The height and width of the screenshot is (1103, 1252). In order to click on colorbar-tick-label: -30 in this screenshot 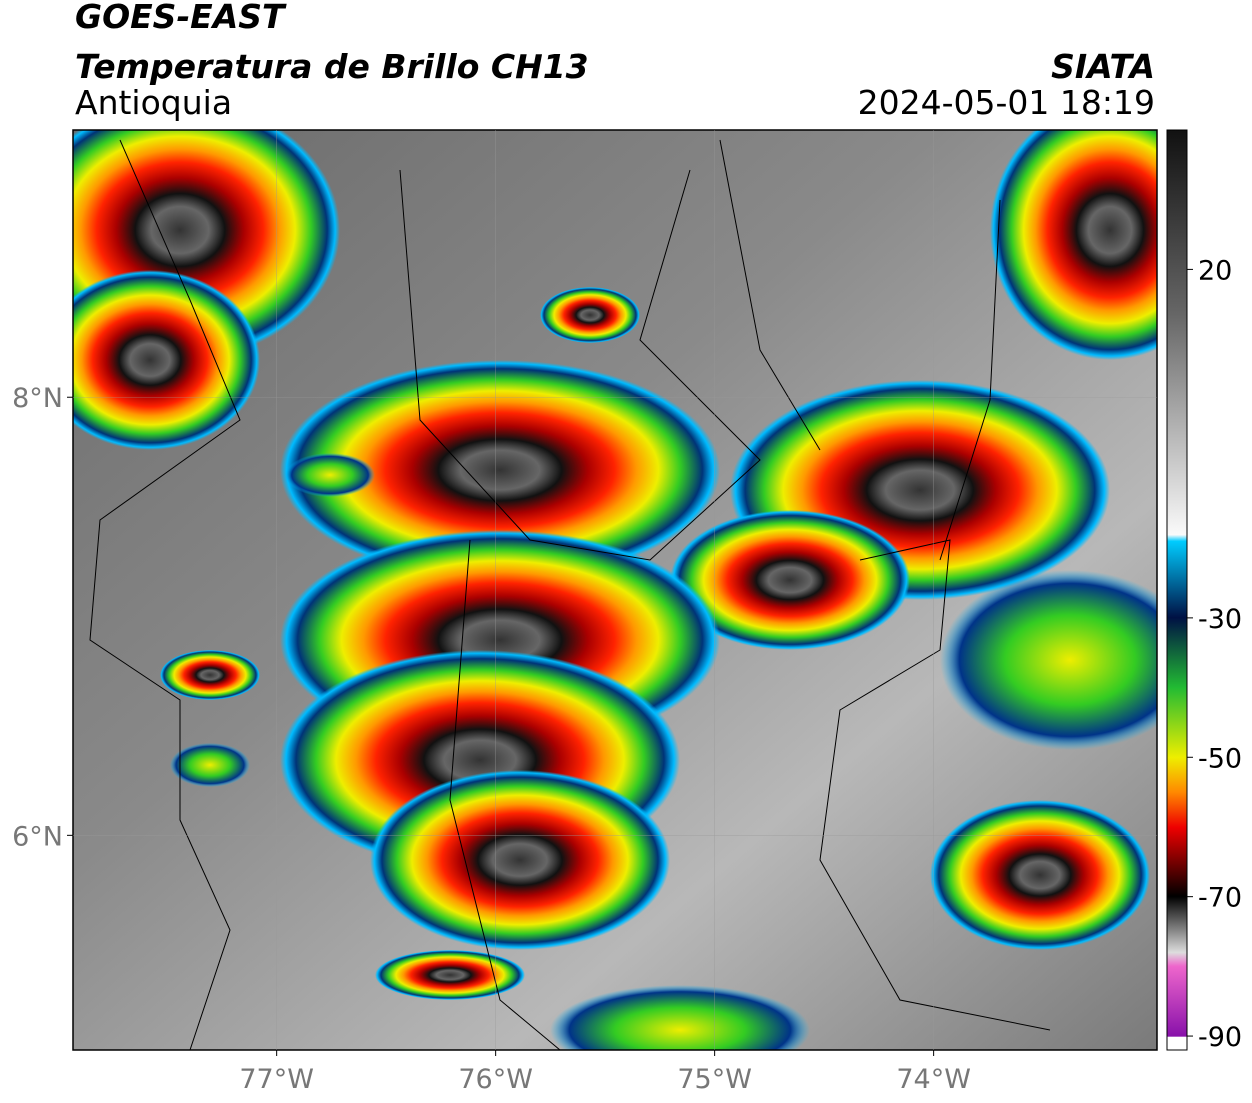, I will do `click(1220, 619)`.